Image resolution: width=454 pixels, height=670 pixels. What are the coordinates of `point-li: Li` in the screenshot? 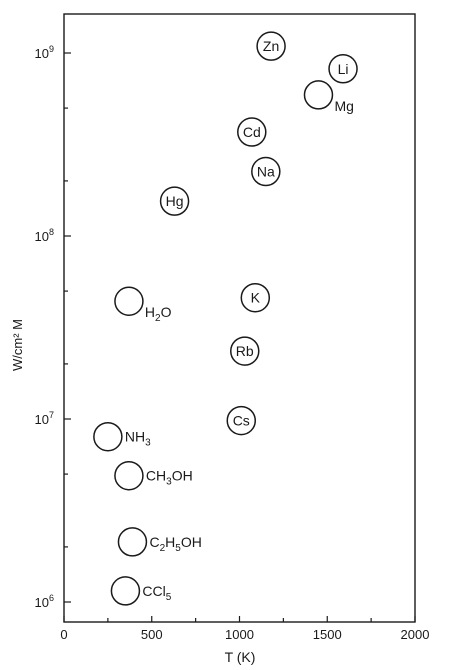 It's located at (343, 69).